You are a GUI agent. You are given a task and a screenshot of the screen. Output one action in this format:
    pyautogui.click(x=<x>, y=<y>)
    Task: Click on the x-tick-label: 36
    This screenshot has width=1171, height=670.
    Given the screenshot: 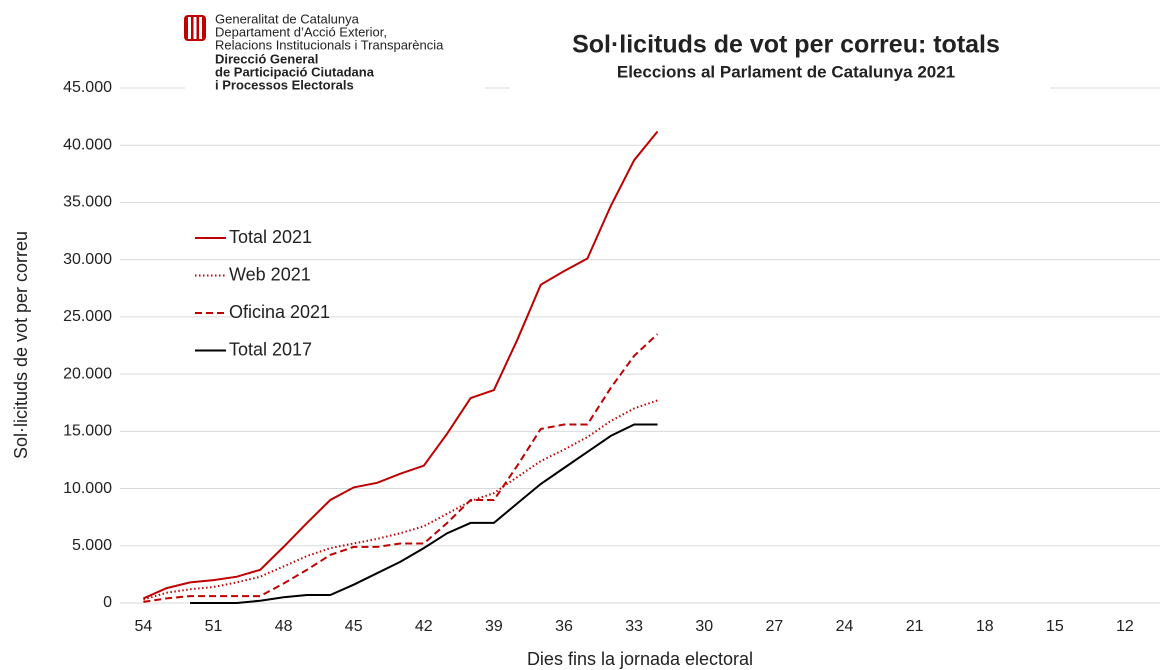 What is the action you would take?
    pyautogui.click(x=564, y=626)
    